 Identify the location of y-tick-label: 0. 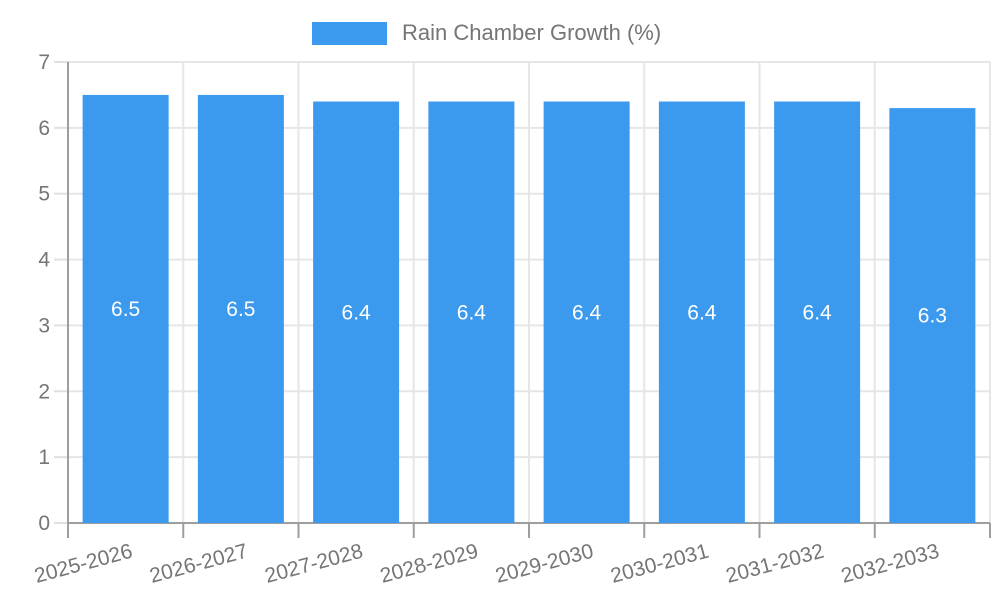
(44, 523).